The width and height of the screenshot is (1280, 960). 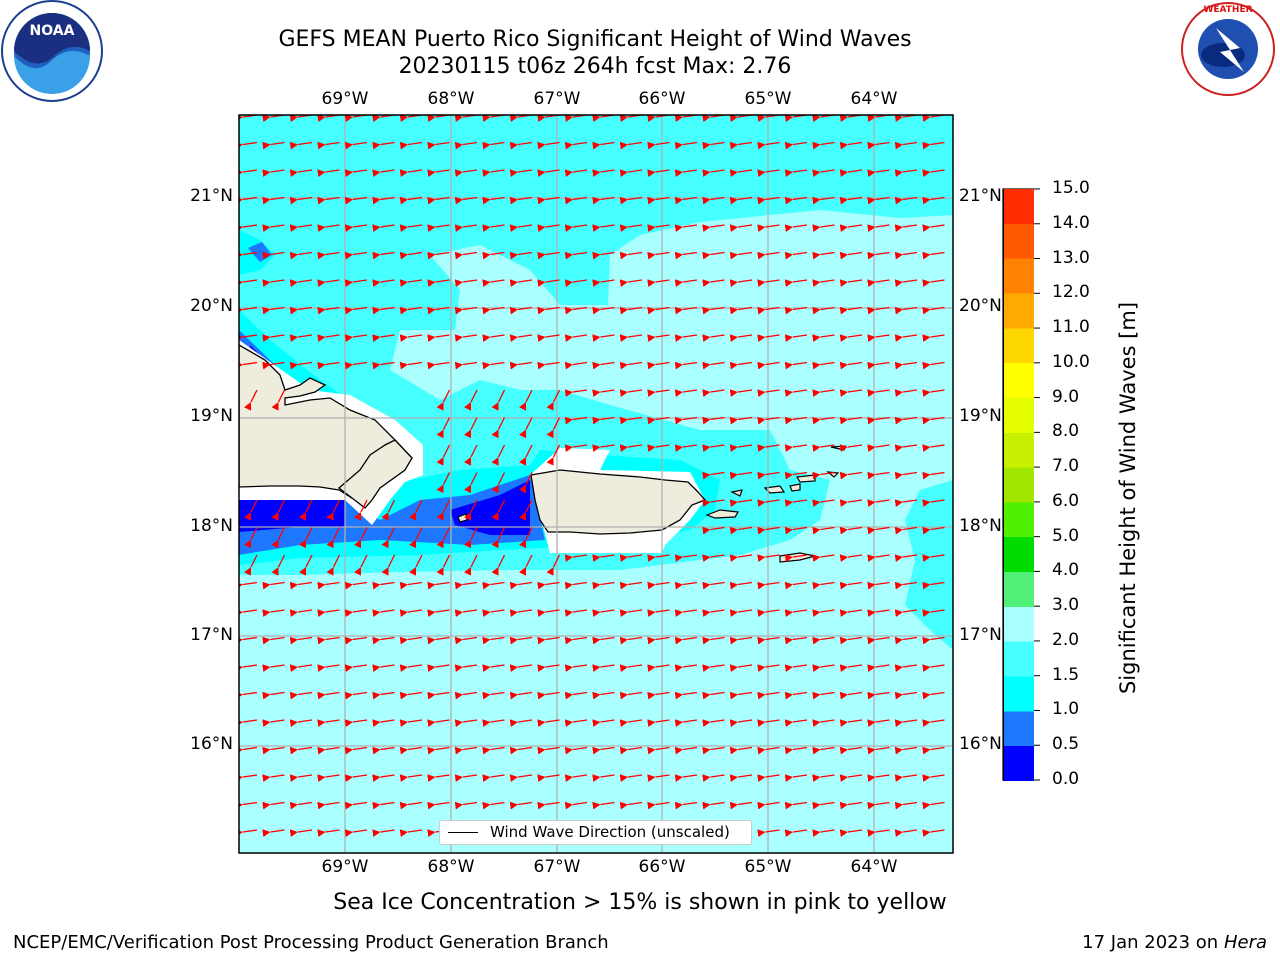 What do you see at coordinates (768, 99) in the screenshot?
I see `lon-label-top-65w: 65°W` at bounding box center [768, 99].